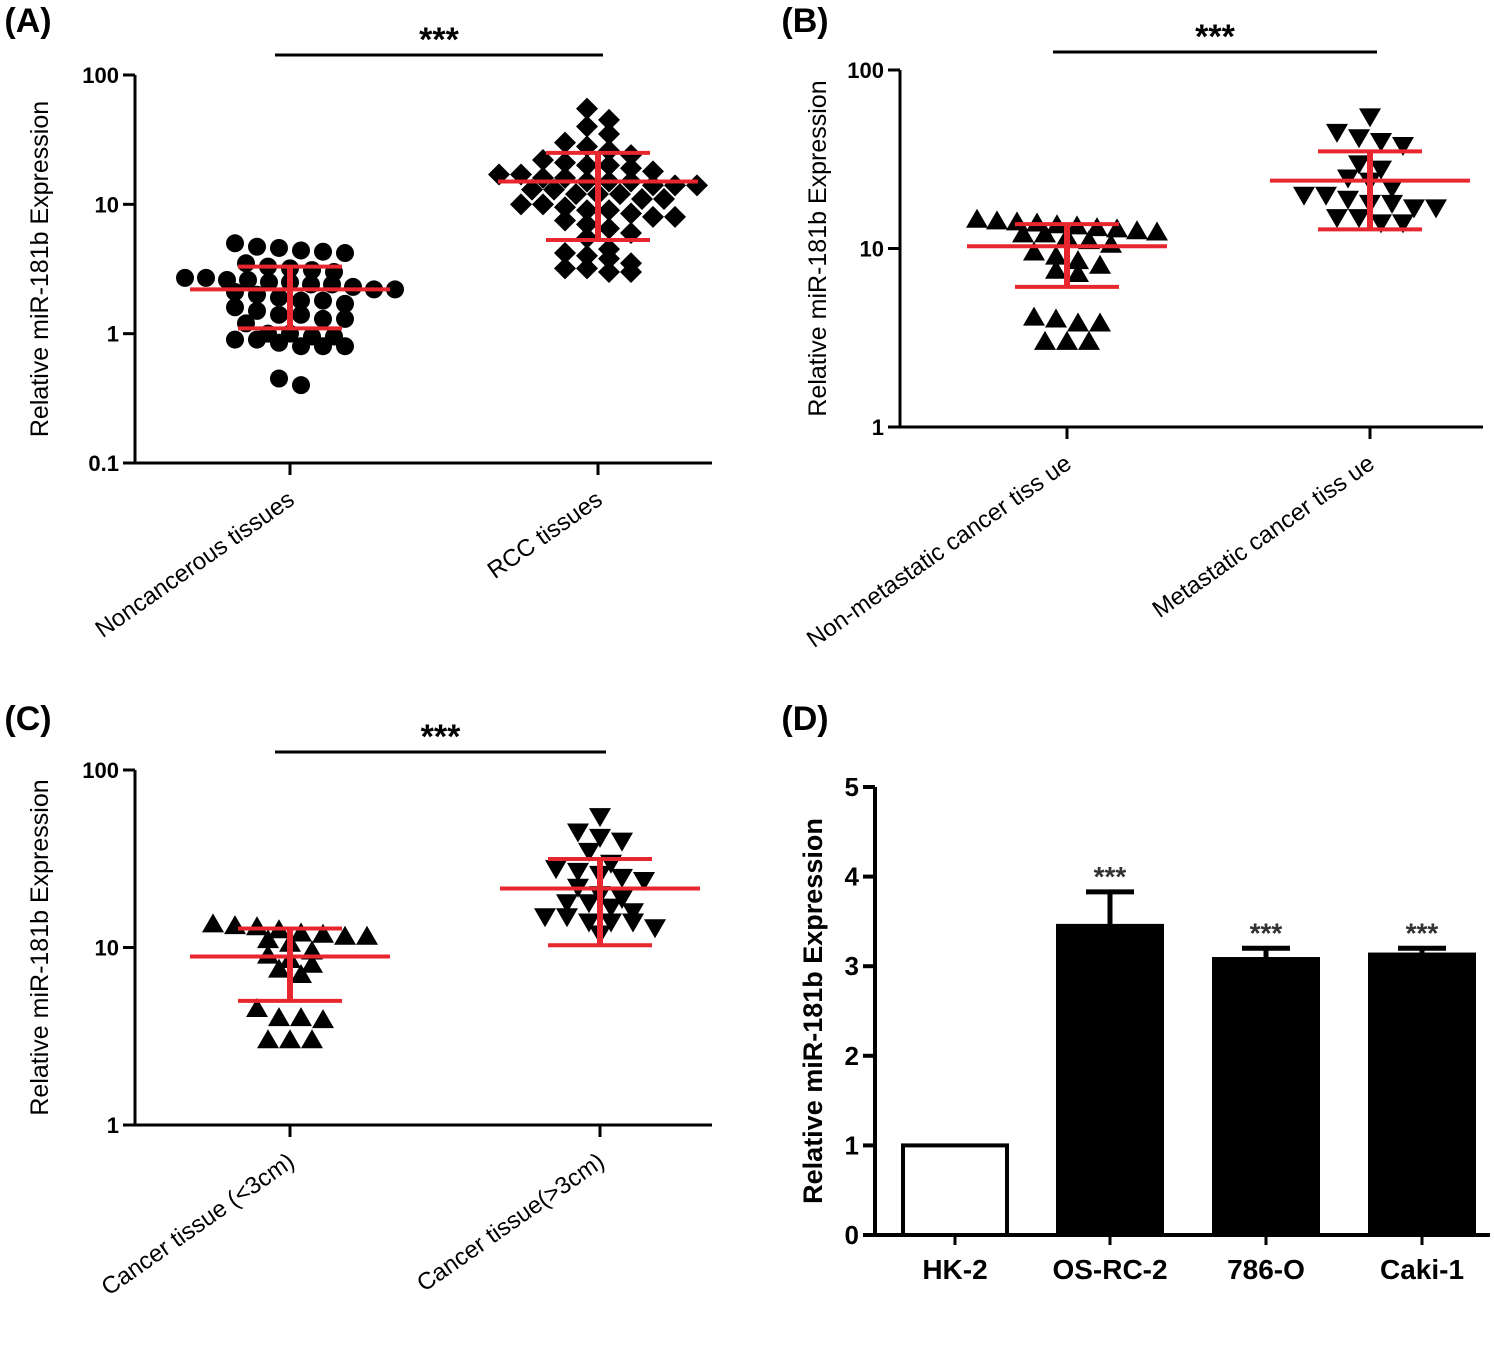 The image size is (1494, 1360). What do you see at coordinates (103, 463) in the screenshot?
I see `y-tick-label: 0.1` at bounding box center [103, 463].